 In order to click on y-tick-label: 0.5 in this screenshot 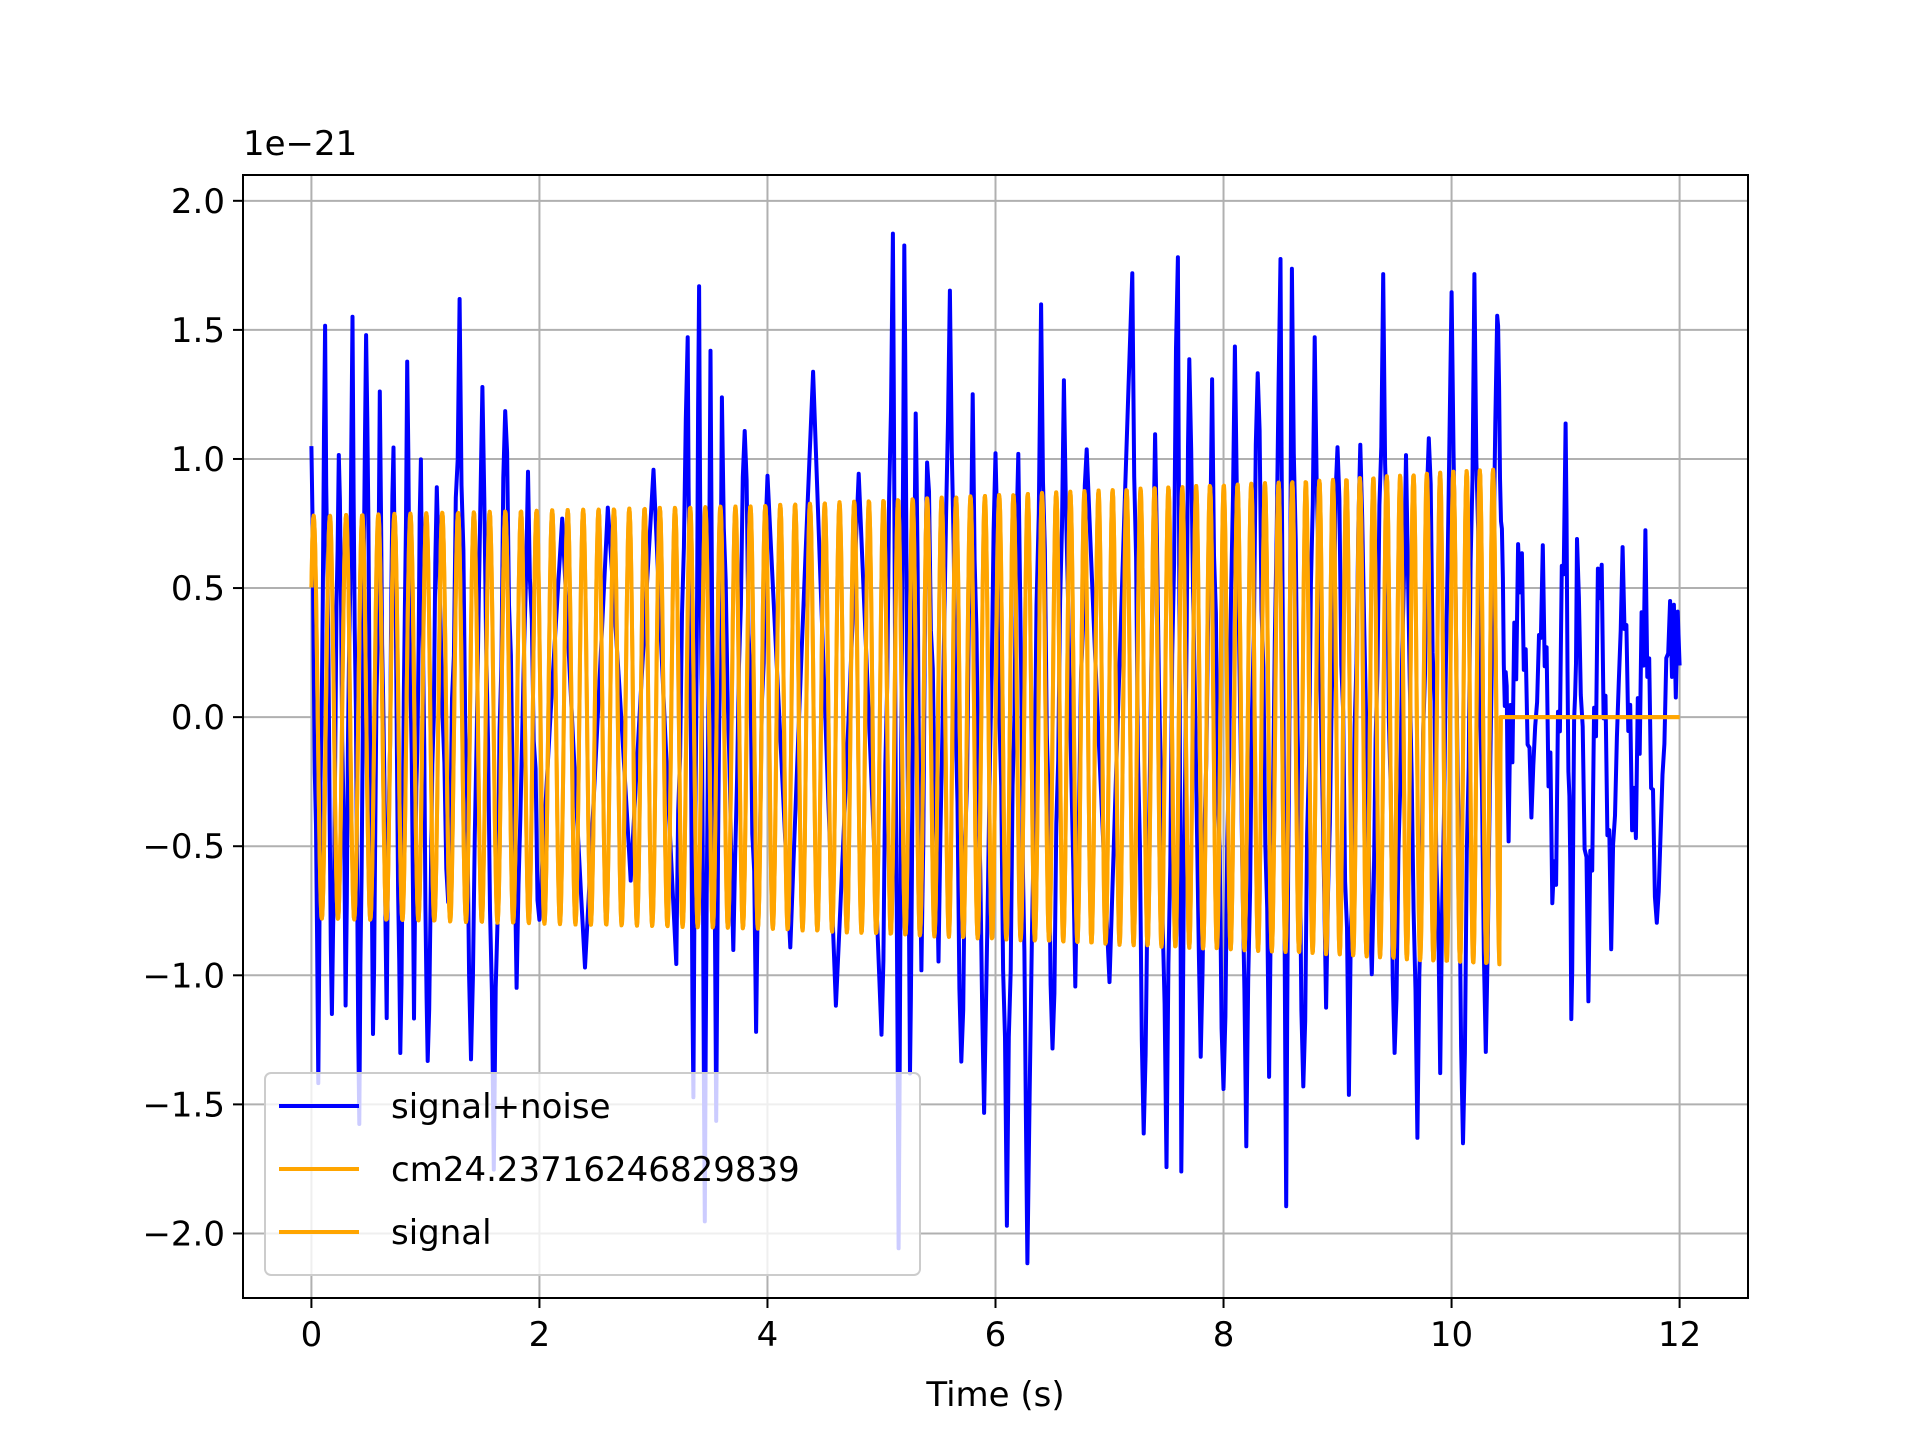, I will do `click(198, 589)`.